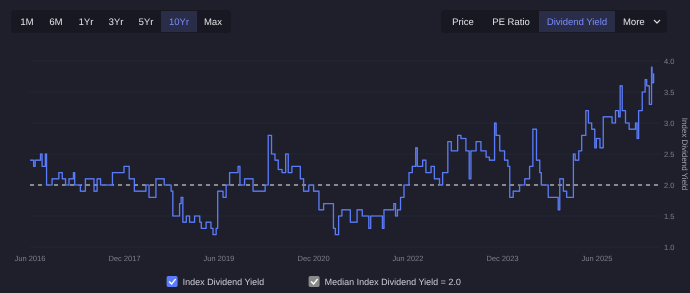  What do you see at coordinates (577, 22) in the screenshot?
I see `text: Dividend Yield` at bounding box center [577, 22].